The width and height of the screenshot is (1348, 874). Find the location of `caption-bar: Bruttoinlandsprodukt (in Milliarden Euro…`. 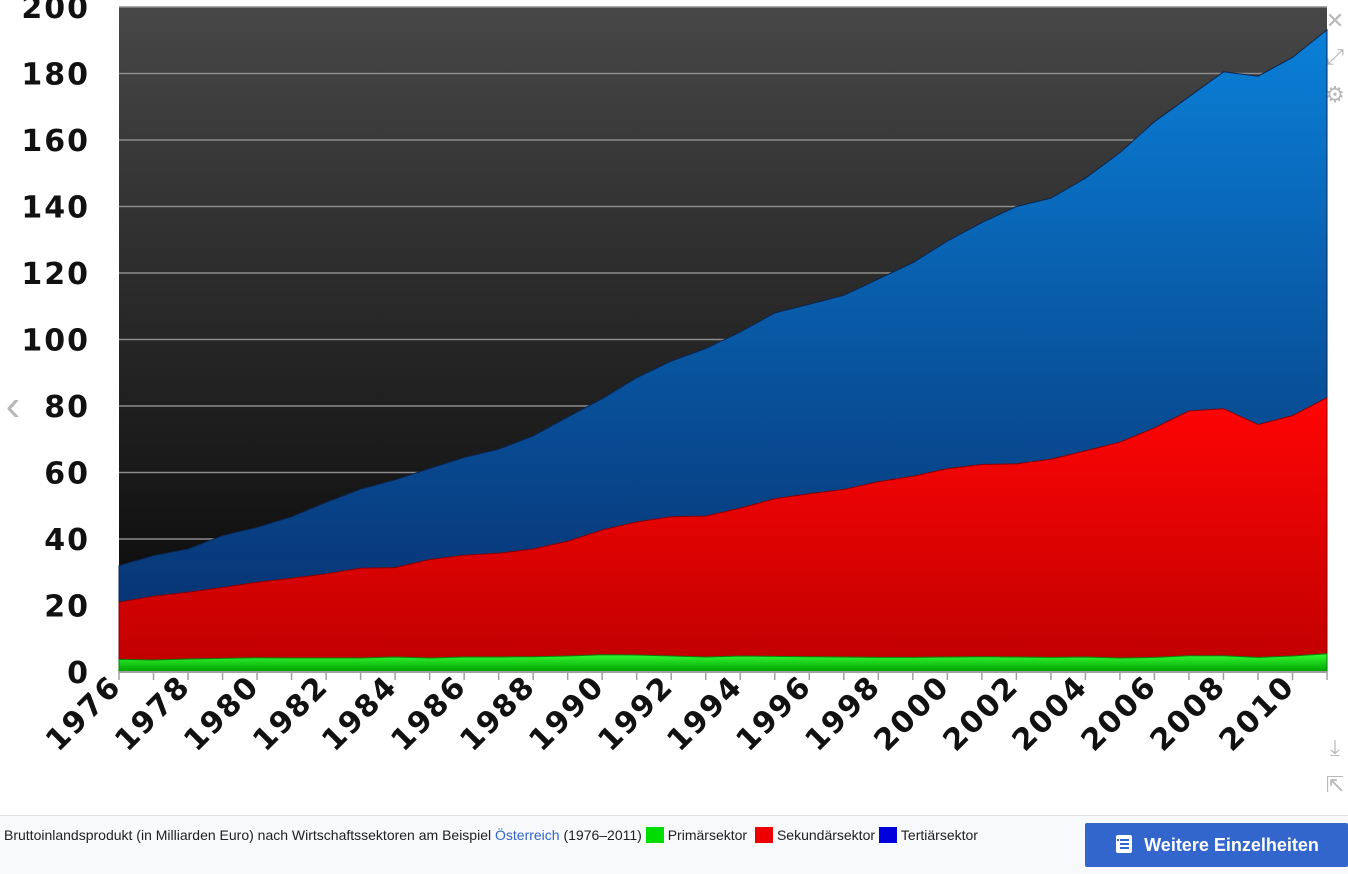

caption-bar: Bruttoinlandsprodukt (in Milliarden Euro… is located at coordinates (674, 844).